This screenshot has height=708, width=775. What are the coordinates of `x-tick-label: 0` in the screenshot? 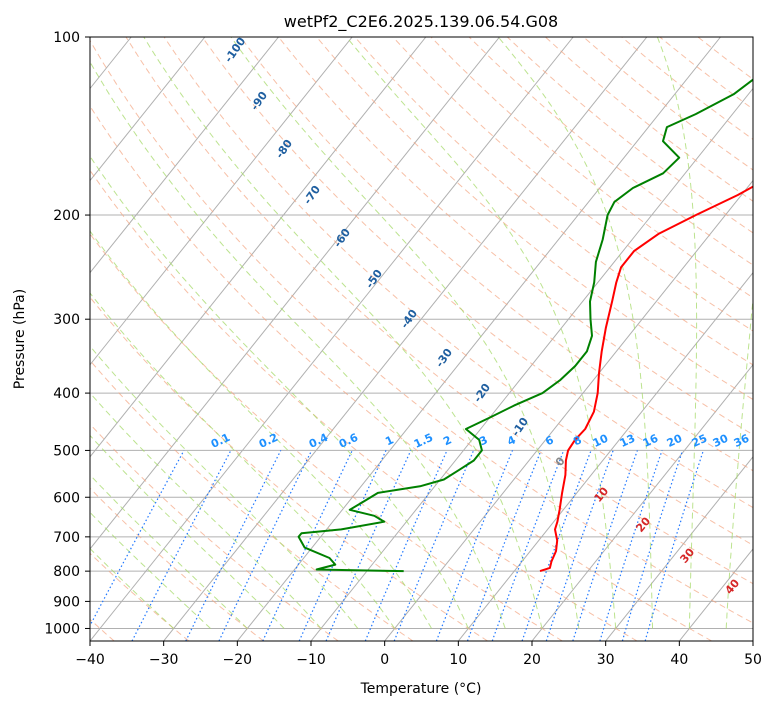 It's located at (384, 660).